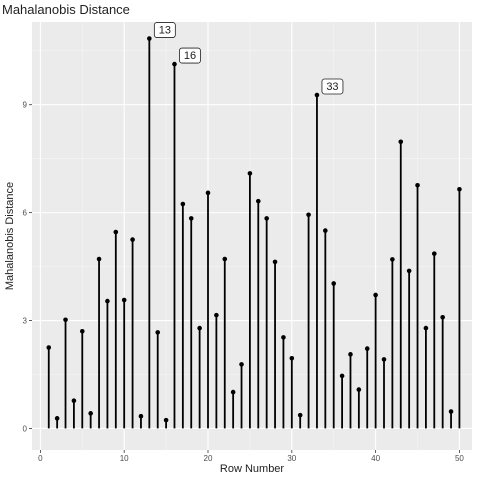  What do you see at coordinates (25, 105) in the screenshot?
I see `y-tick-label: 9` at bounding box center [25, 105].